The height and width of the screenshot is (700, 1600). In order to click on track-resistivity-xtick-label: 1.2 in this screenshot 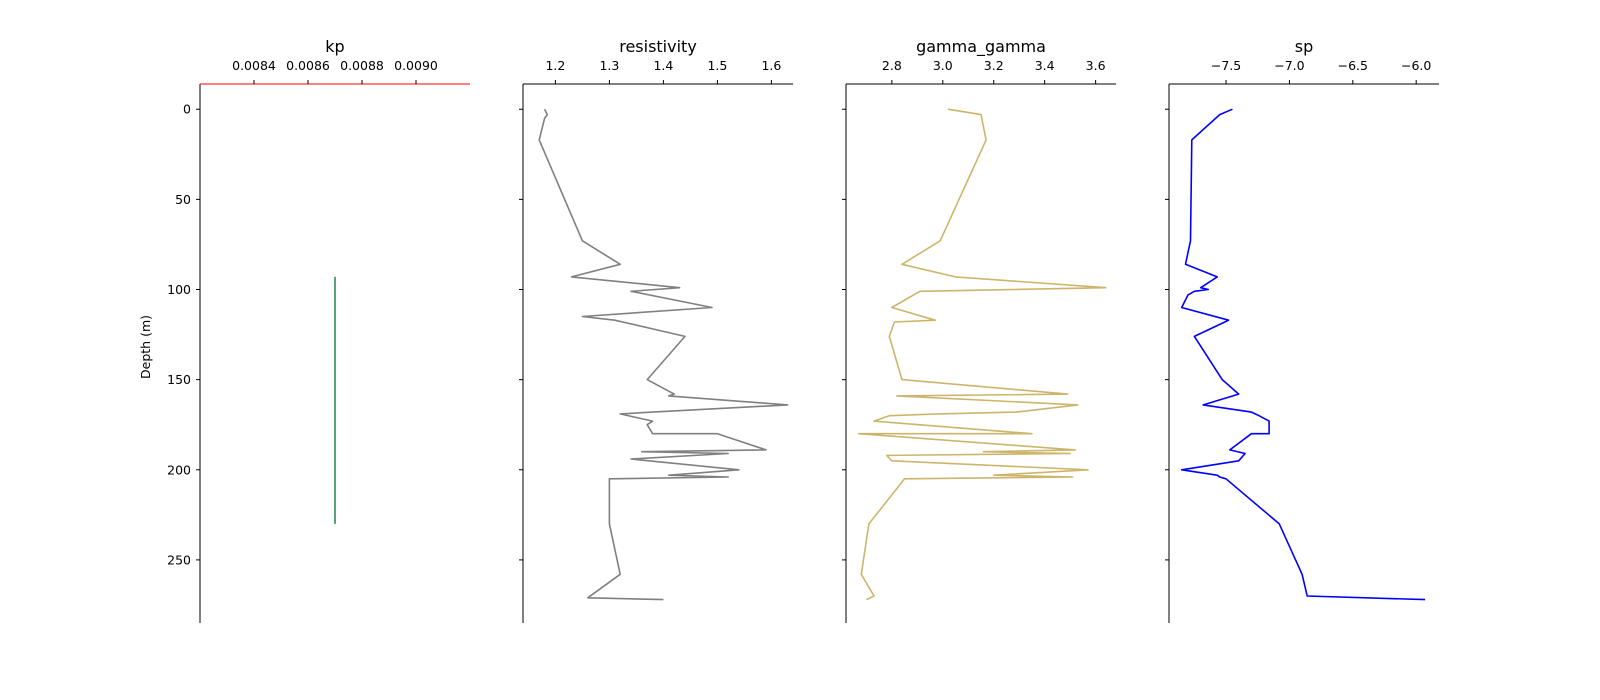, I will do `click(555, 65)`.